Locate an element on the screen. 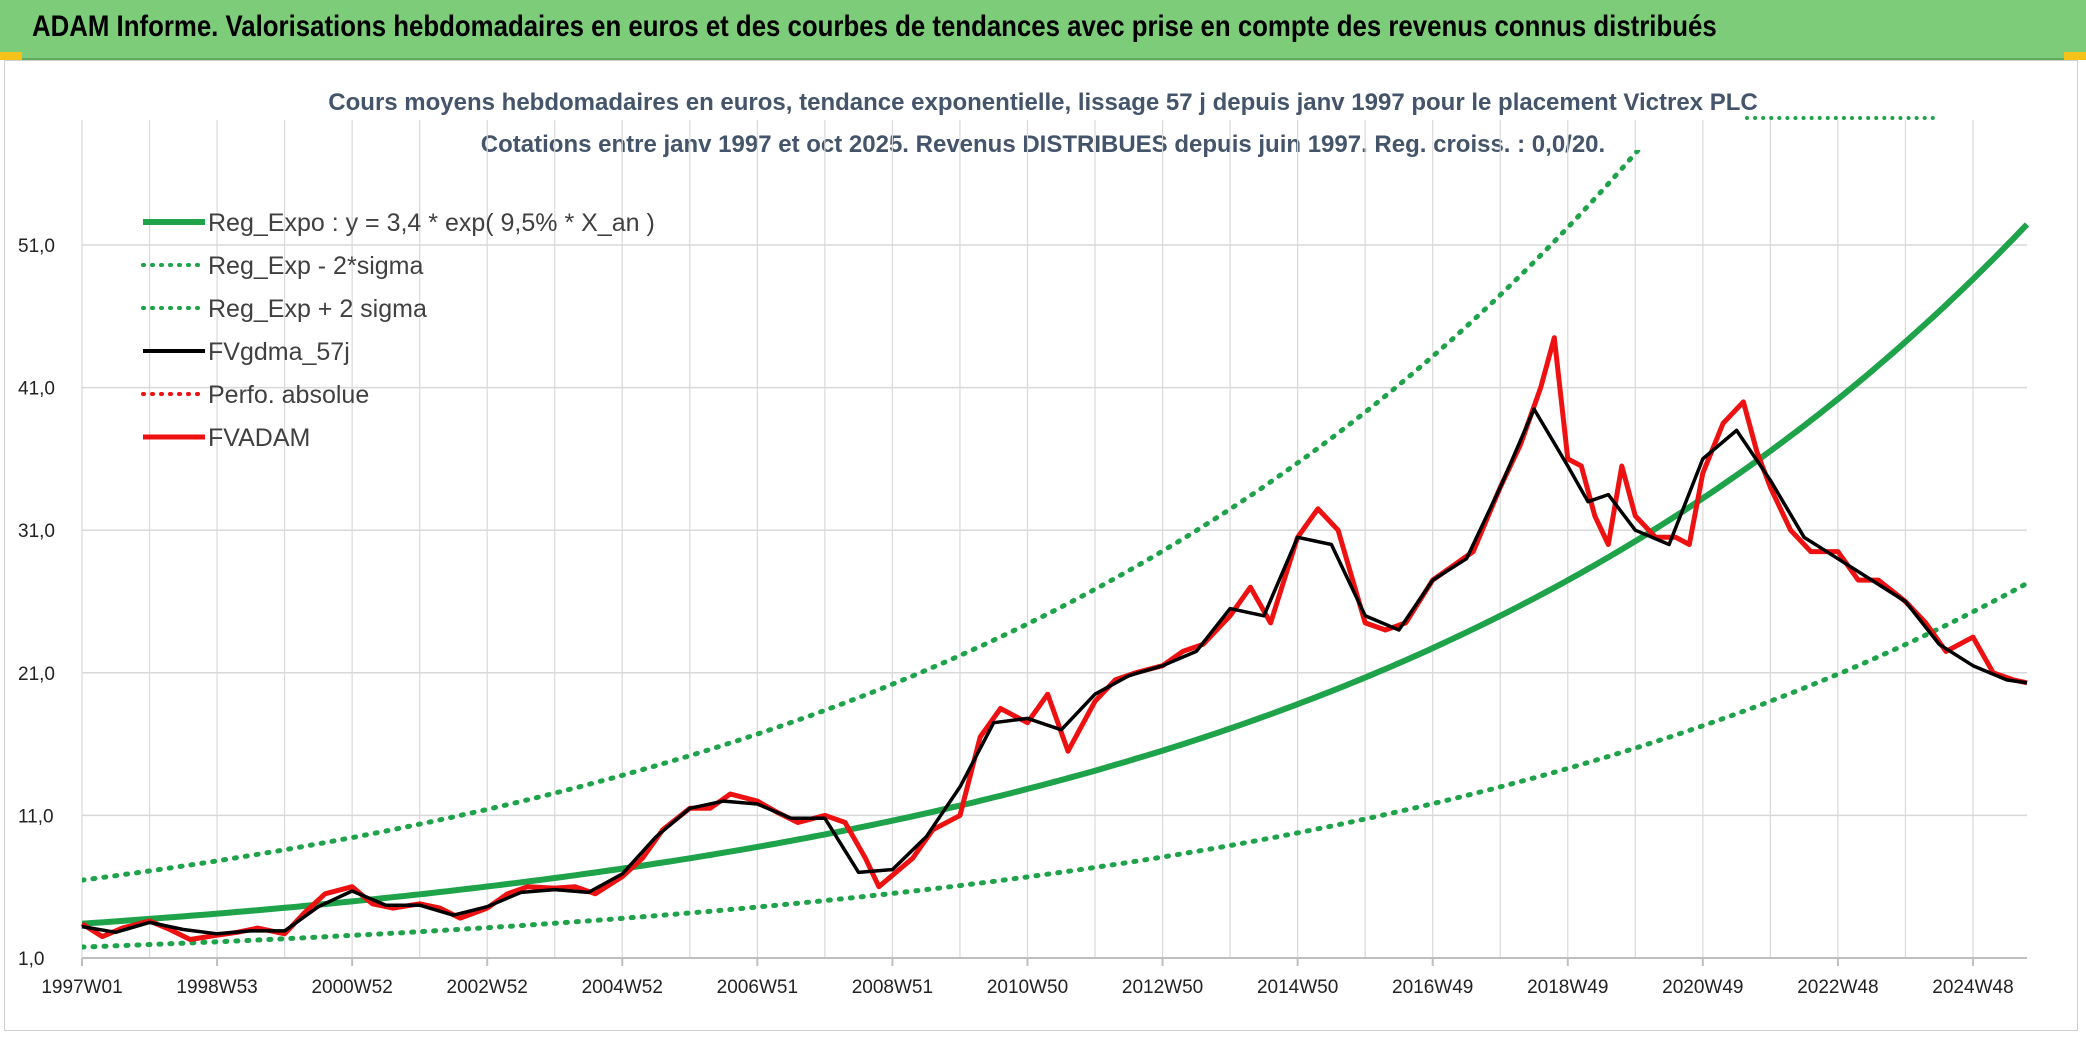  x-tick-label: 2014W50 is located at coordinates (1297, 987).